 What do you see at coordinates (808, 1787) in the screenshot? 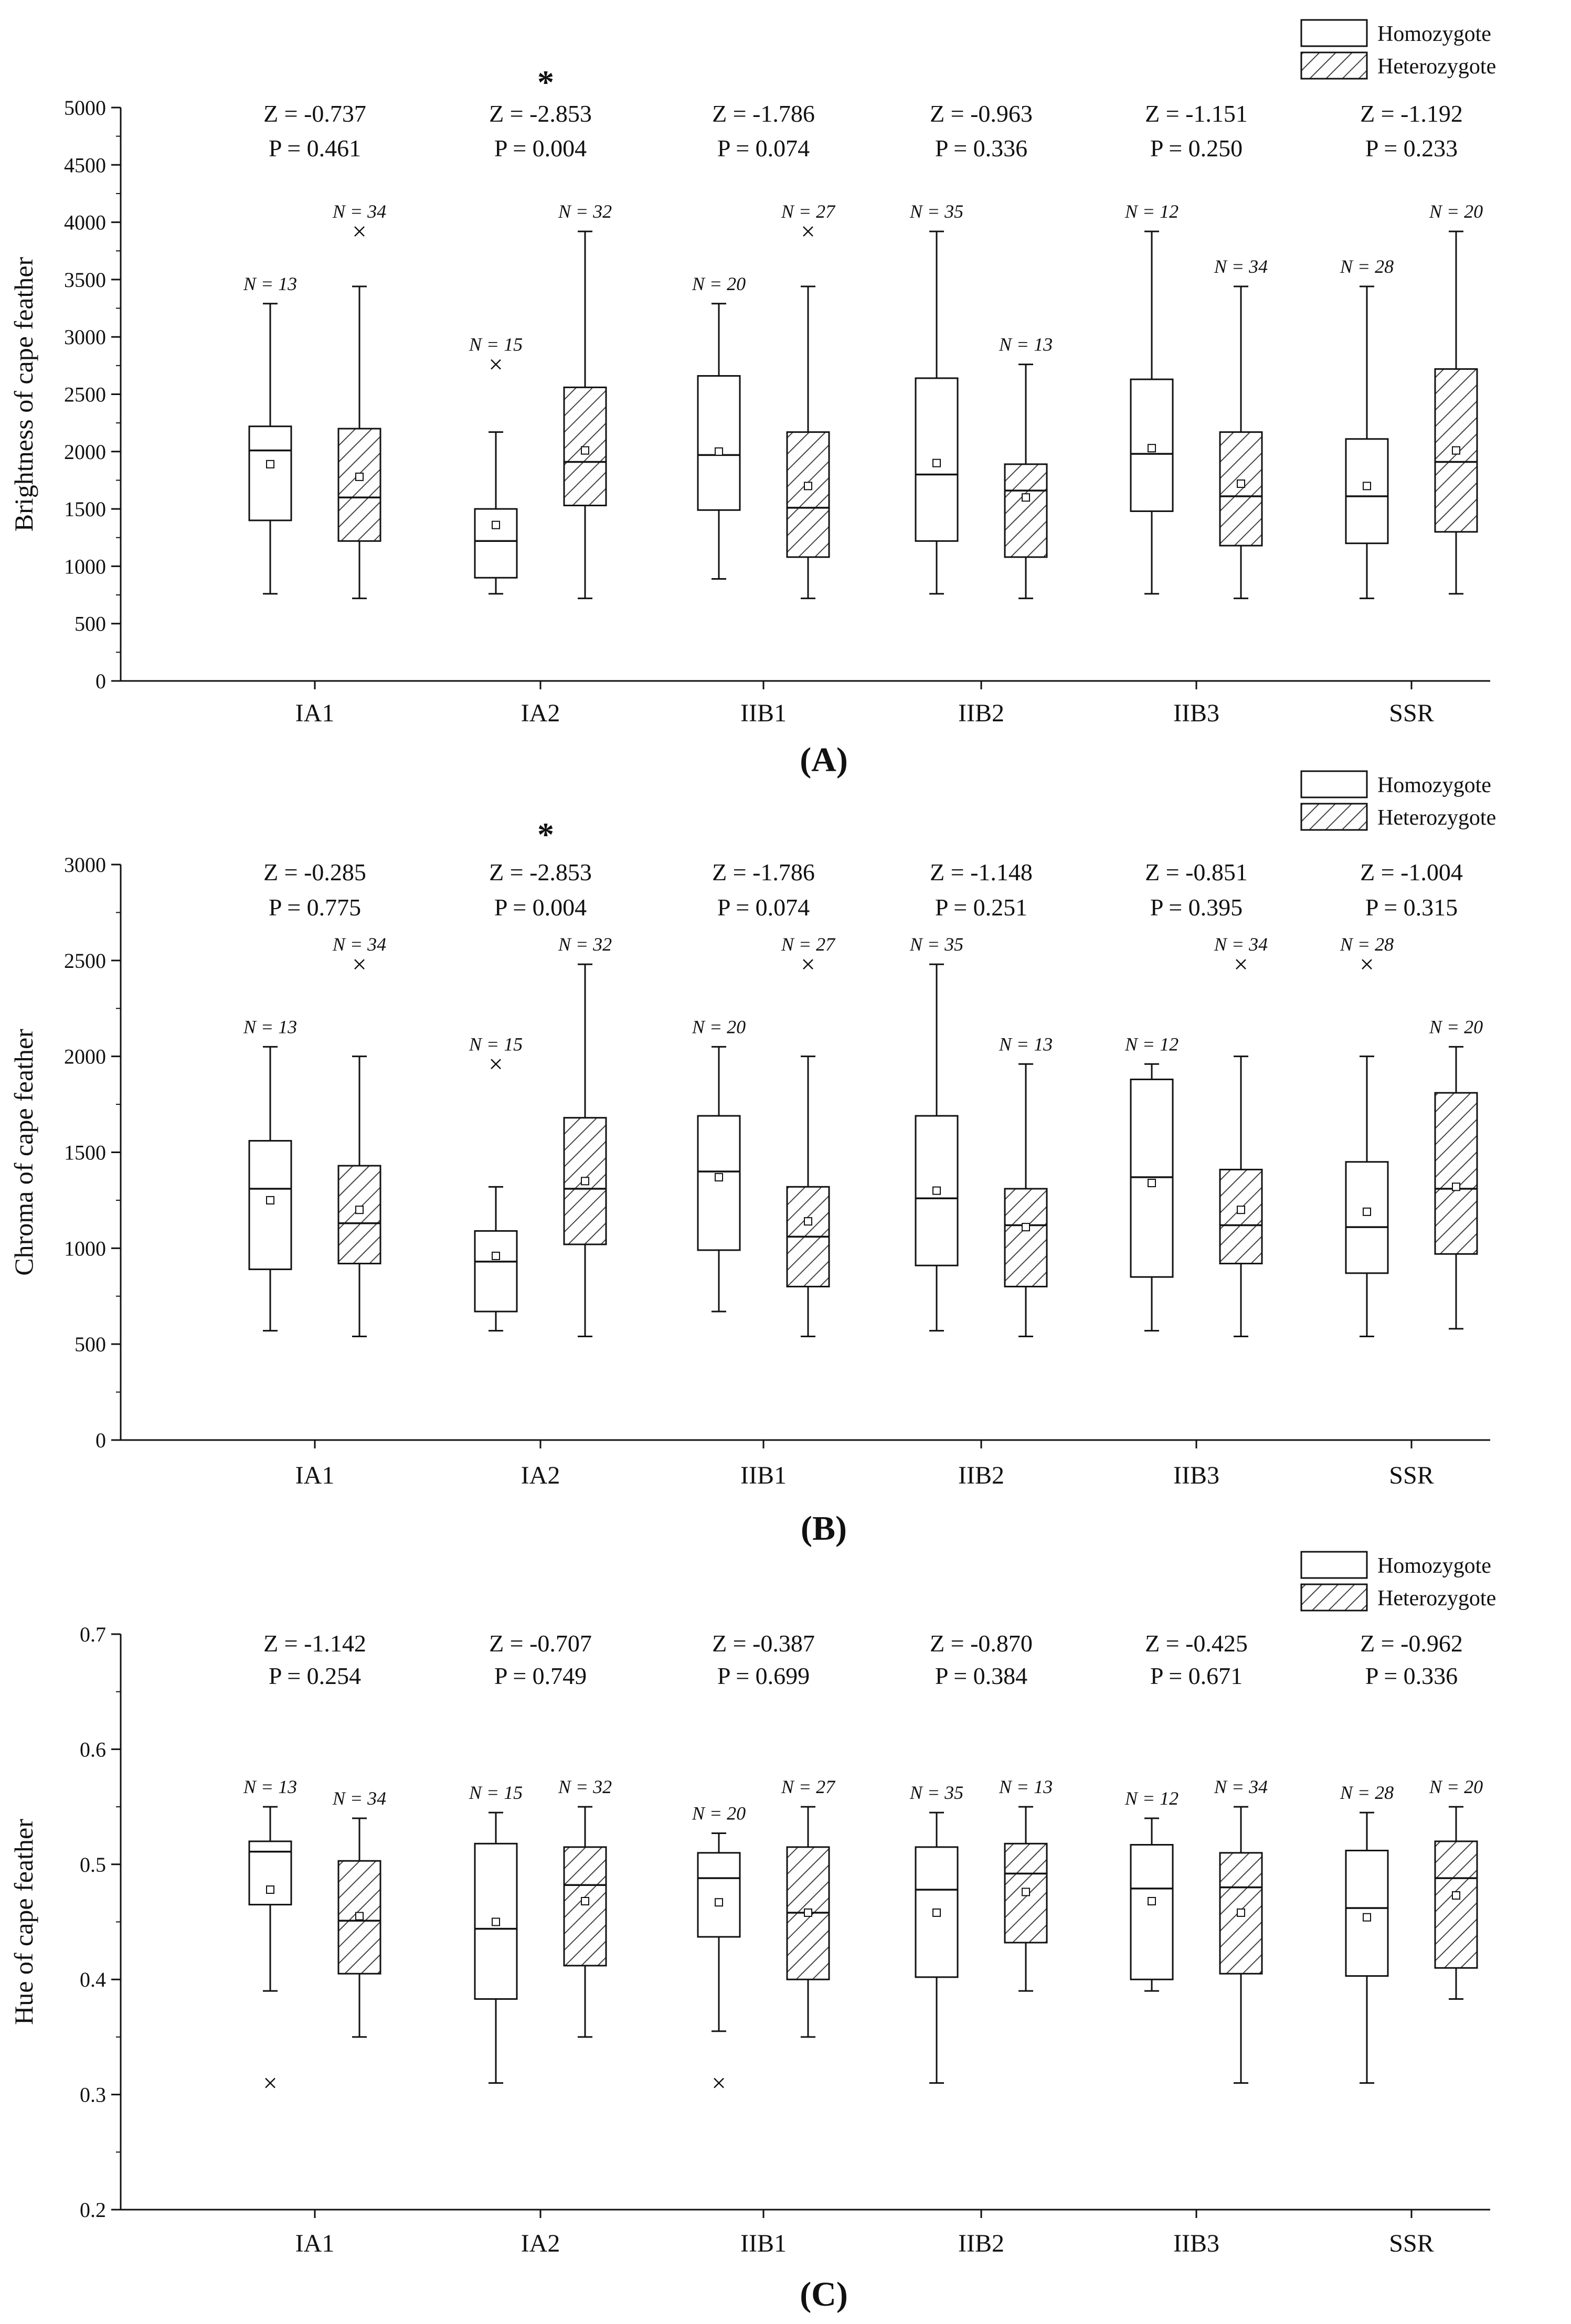
I see `sample-size-label: N = 27` at bounding box center [808, 1787].